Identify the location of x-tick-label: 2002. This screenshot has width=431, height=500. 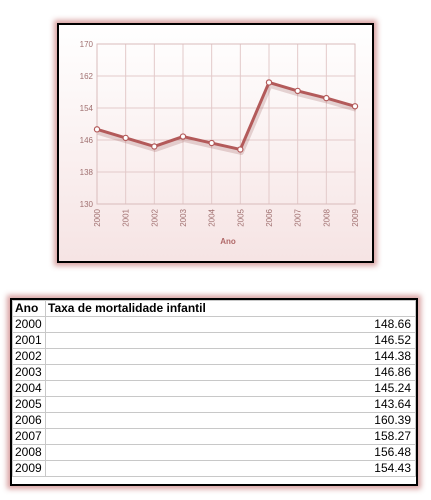
(154, 217).